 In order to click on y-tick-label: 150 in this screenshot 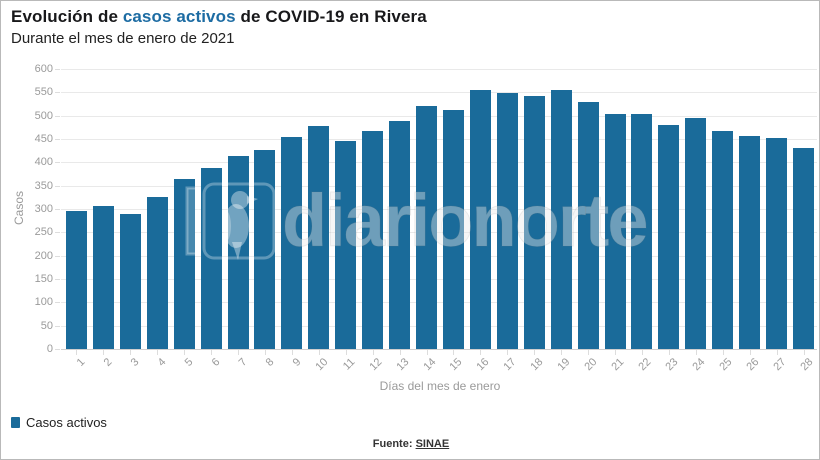, I will do `click(43, 279)`.